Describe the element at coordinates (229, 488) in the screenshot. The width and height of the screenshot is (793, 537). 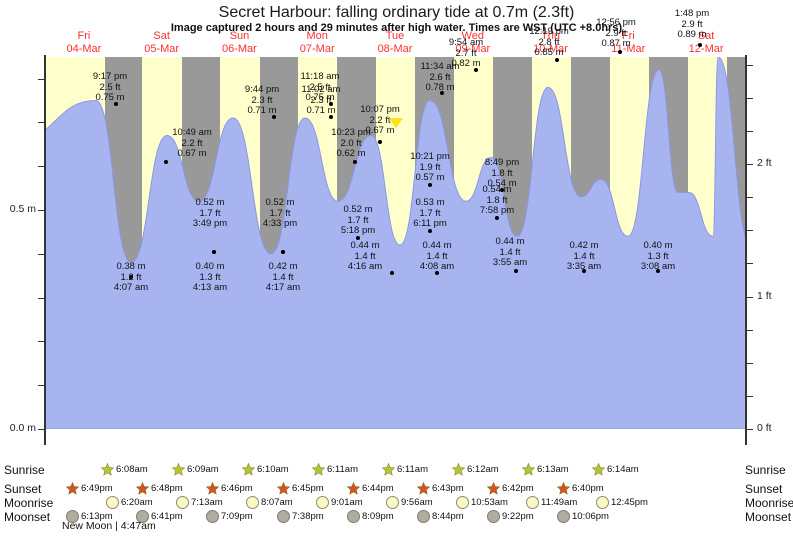
I see `sunset-event: 6:46pm` at that location.